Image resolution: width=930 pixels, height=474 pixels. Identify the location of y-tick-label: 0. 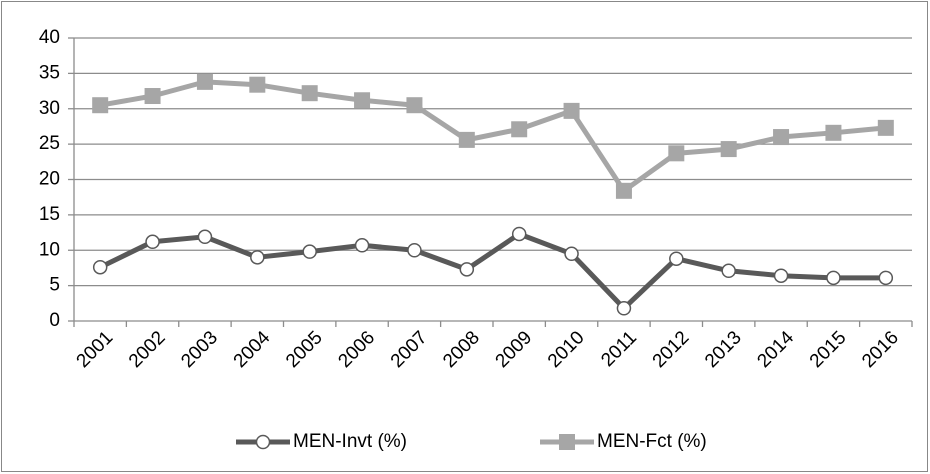
(54, 320).